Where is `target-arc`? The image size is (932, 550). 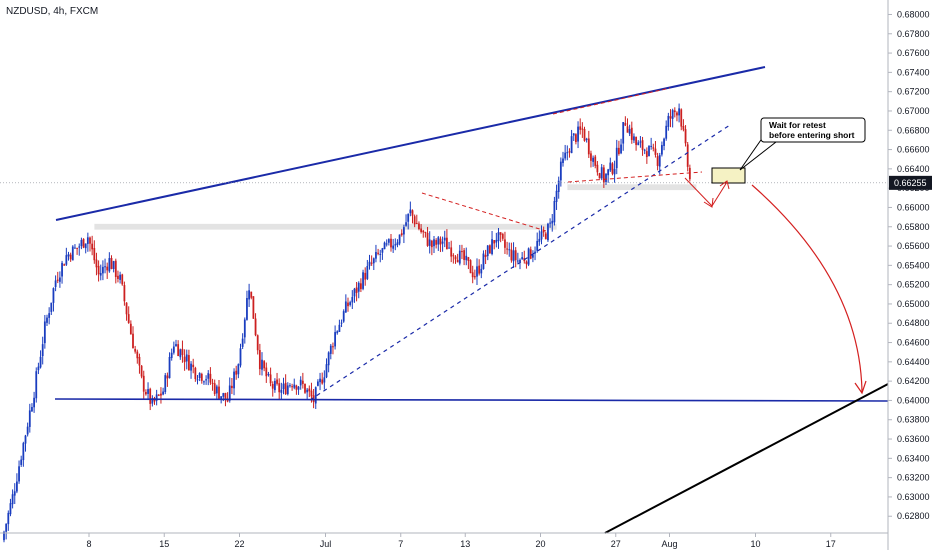
target-arc is located at coordinates (807, 288).